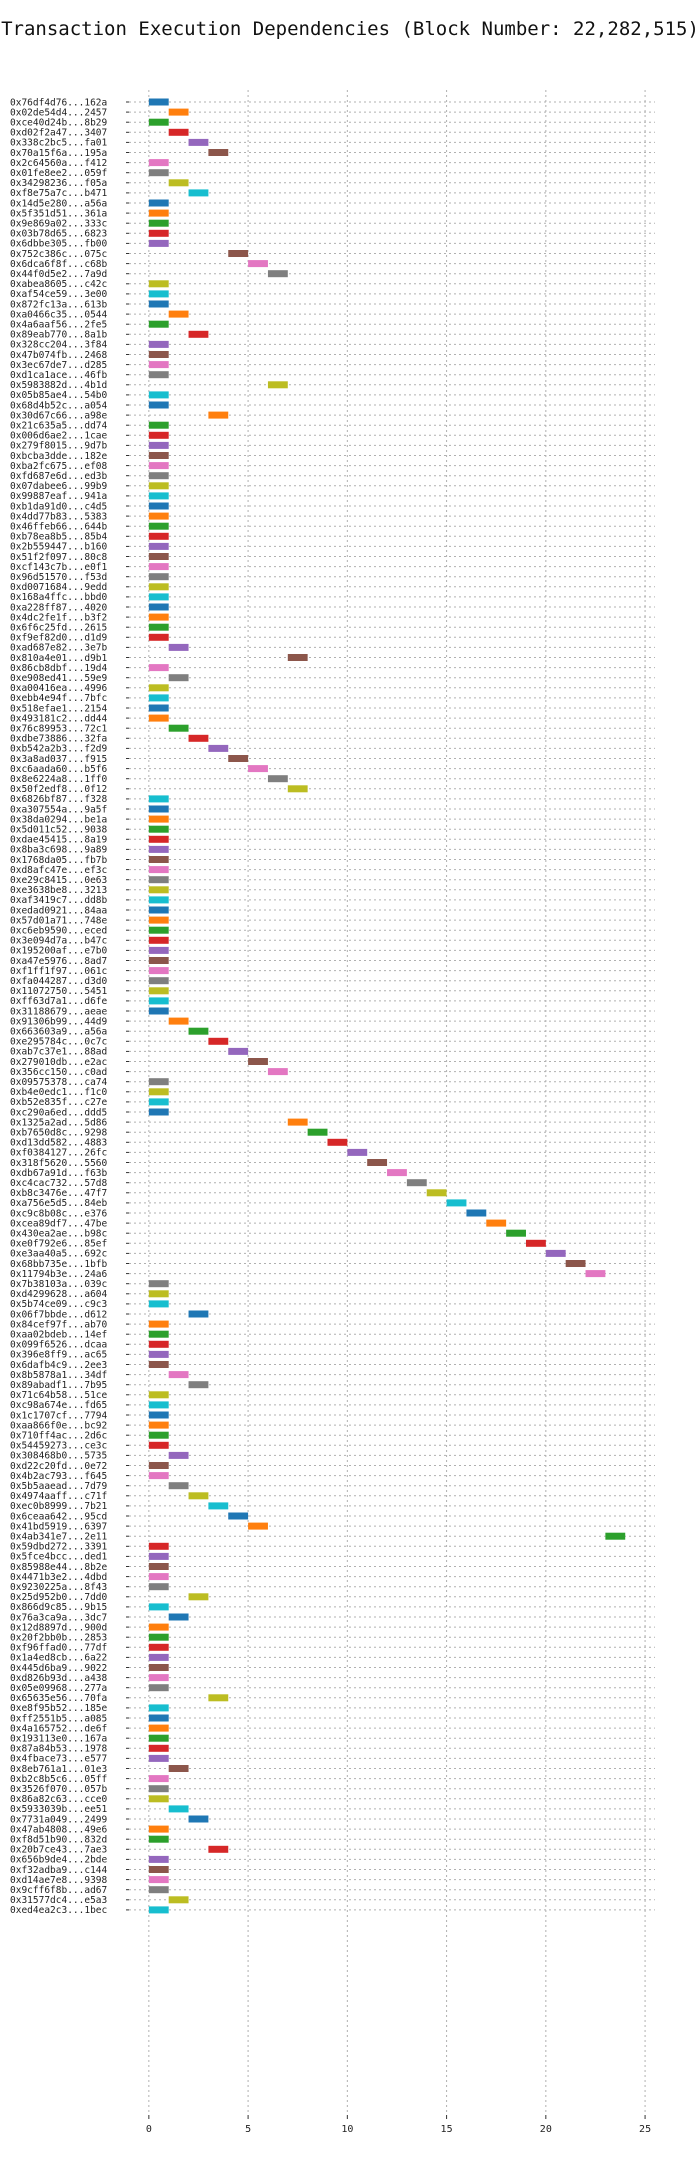  I want to click on y-tick-label: 0xe908ed41...59e9, so click(59, 678).